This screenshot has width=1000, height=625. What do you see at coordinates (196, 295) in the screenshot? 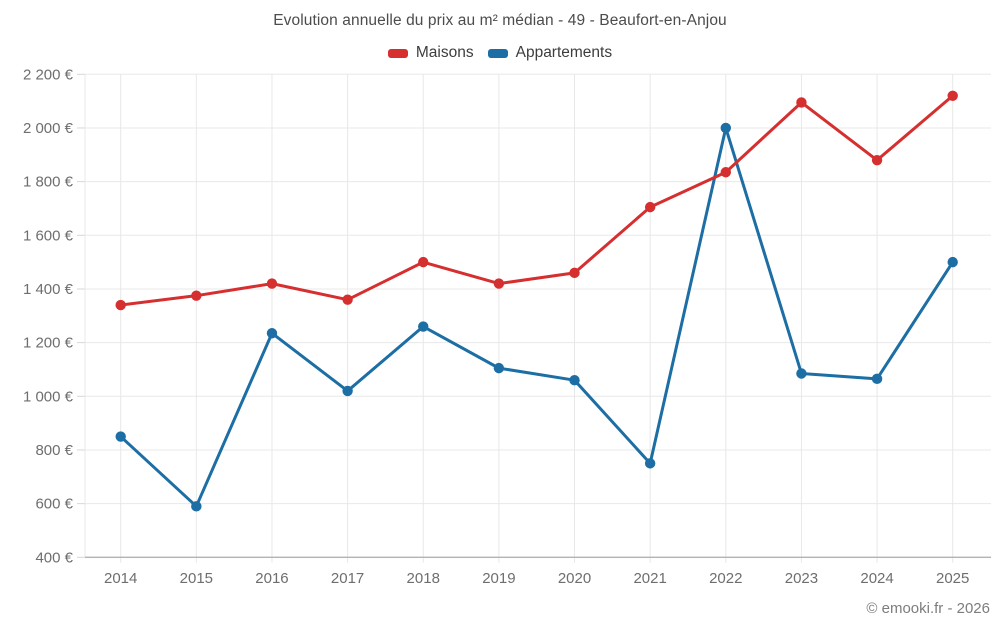
I see `point-maisons-2015` at bounding box center [196, 295].